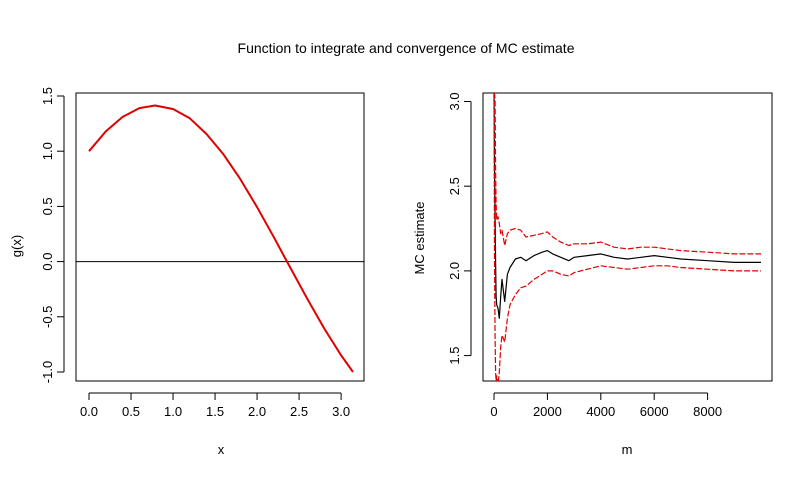  Describe the element at coordinates (547, 411) in the screenshot. I see `x-tick-label: 2000` at that location.